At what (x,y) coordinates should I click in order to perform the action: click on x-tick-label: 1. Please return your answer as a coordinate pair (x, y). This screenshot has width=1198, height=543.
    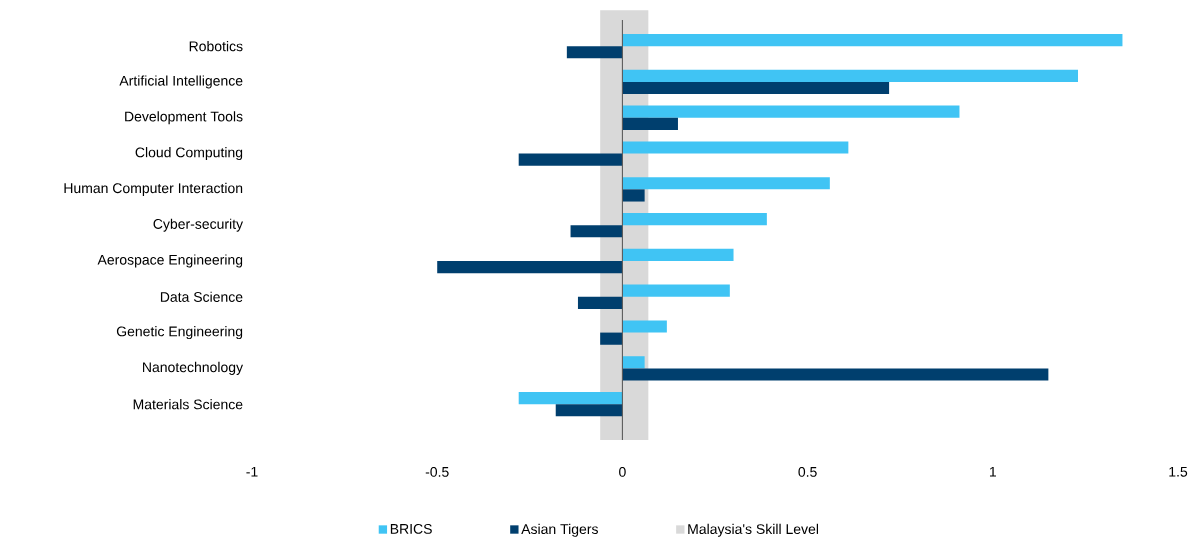
    Looking at the image, I should click on (993, 471).